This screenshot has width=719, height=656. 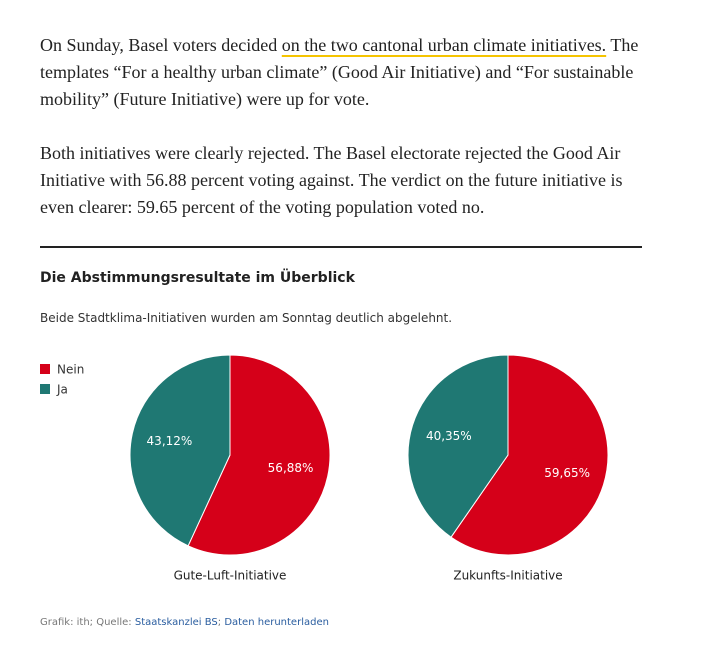 What do you see at coordinates (230, 576) in the screenshot?
I see `chart-caption: Gute-Luft-Initiative` at bounding box center [230, 576].